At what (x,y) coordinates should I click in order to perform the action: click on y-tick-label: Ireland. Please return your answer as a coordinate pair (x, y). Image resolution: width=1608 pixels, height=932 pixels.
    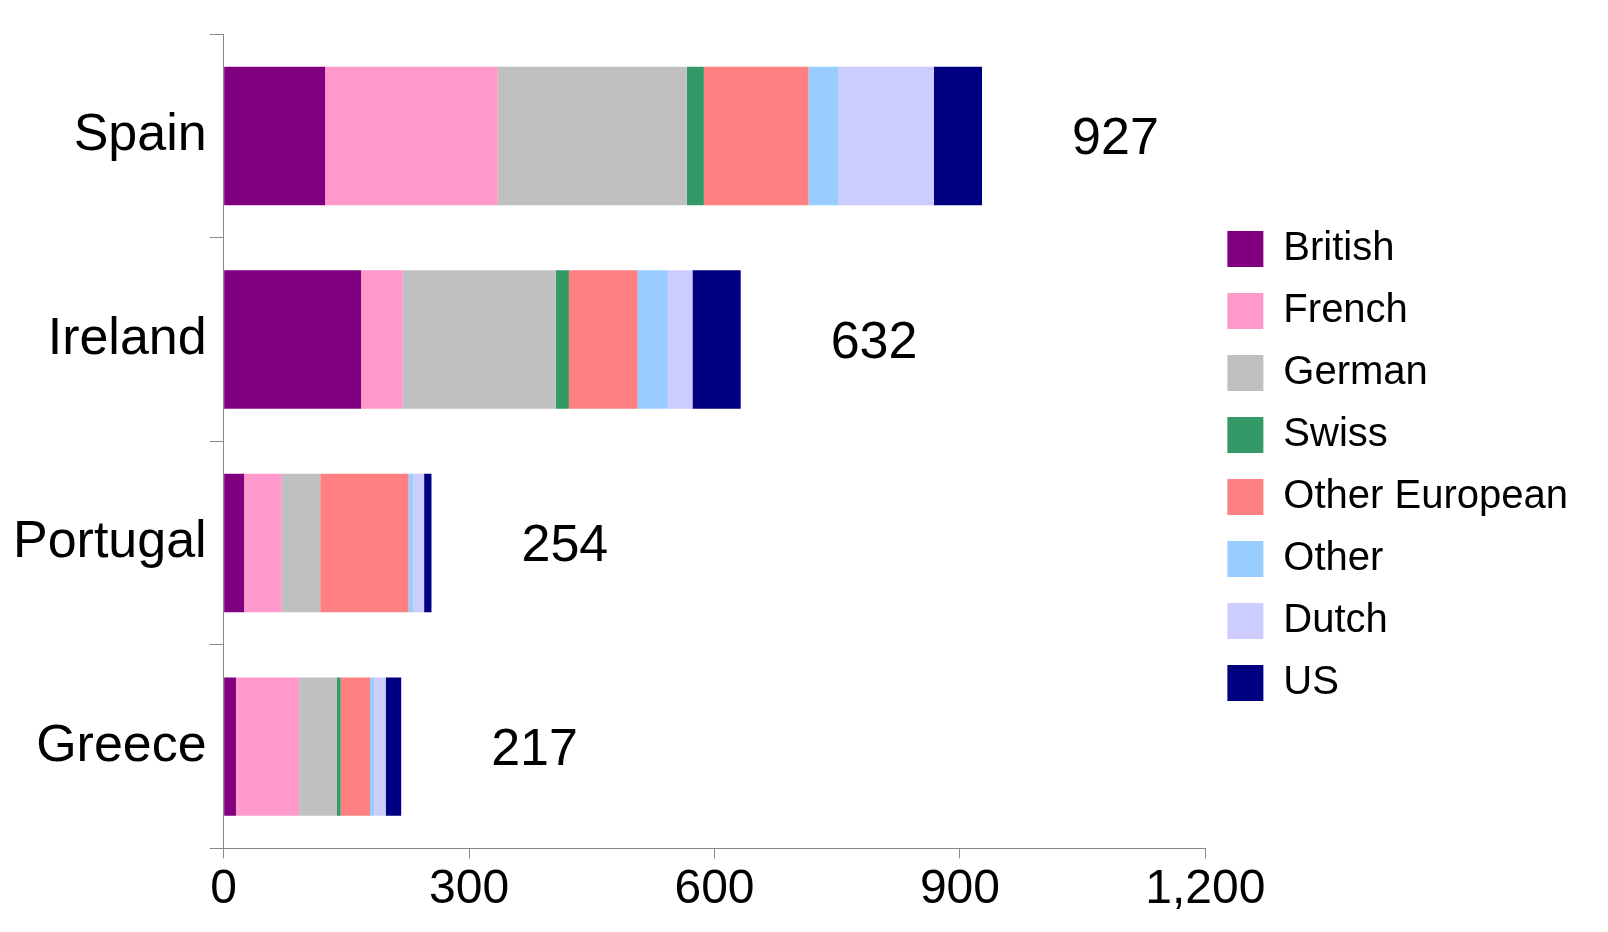
    Looking at the image, I should click on (127, 335).